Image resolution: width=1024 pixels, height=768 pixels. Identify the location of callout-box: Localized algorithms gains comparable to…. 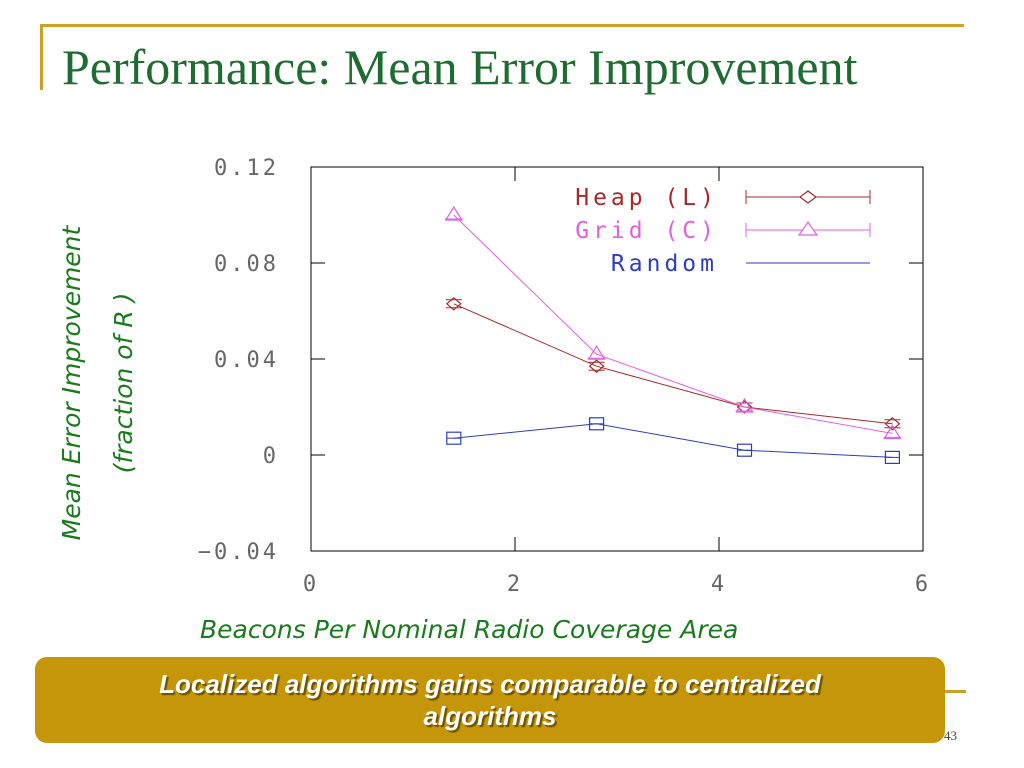
(490, 700).